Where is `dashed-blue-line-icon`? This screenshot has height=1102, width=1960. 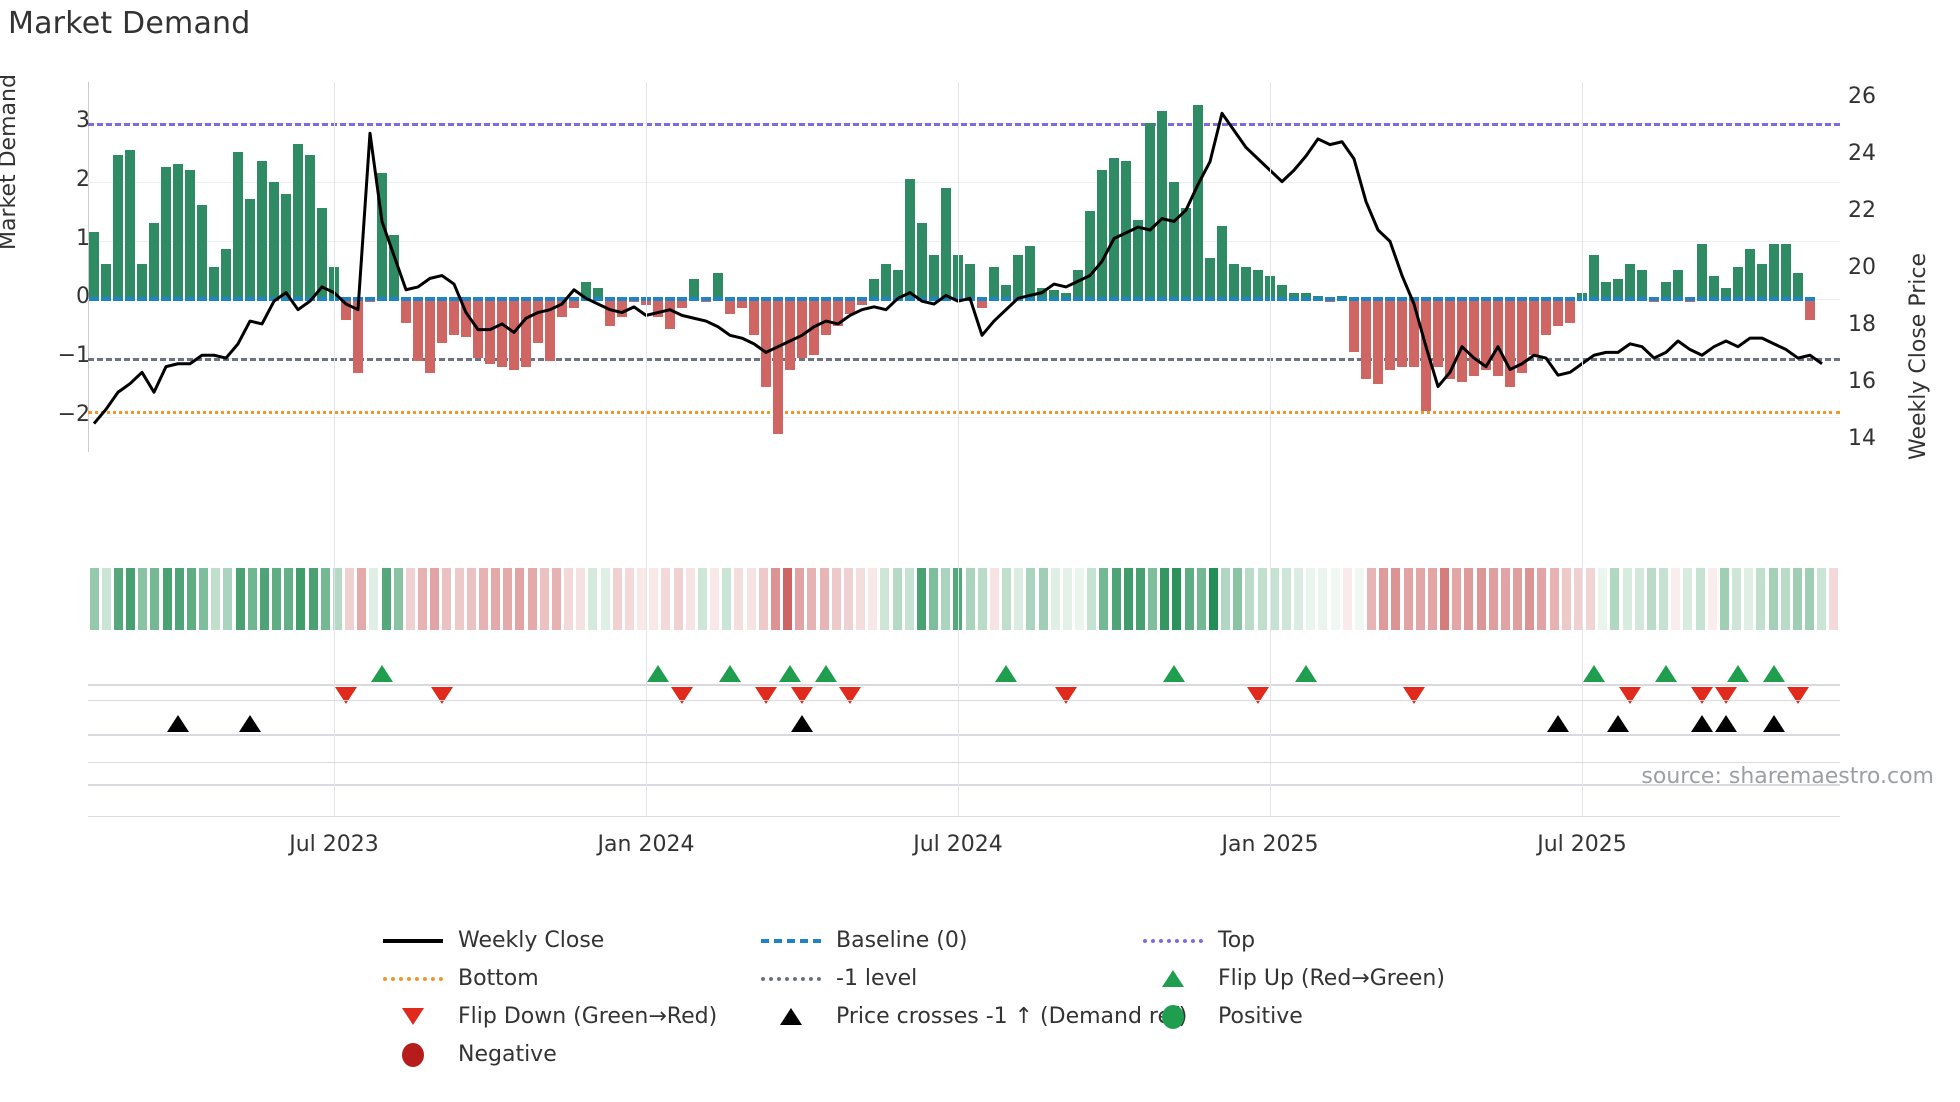
dashed-blue-line-icon is located at coordinates (791, 940).